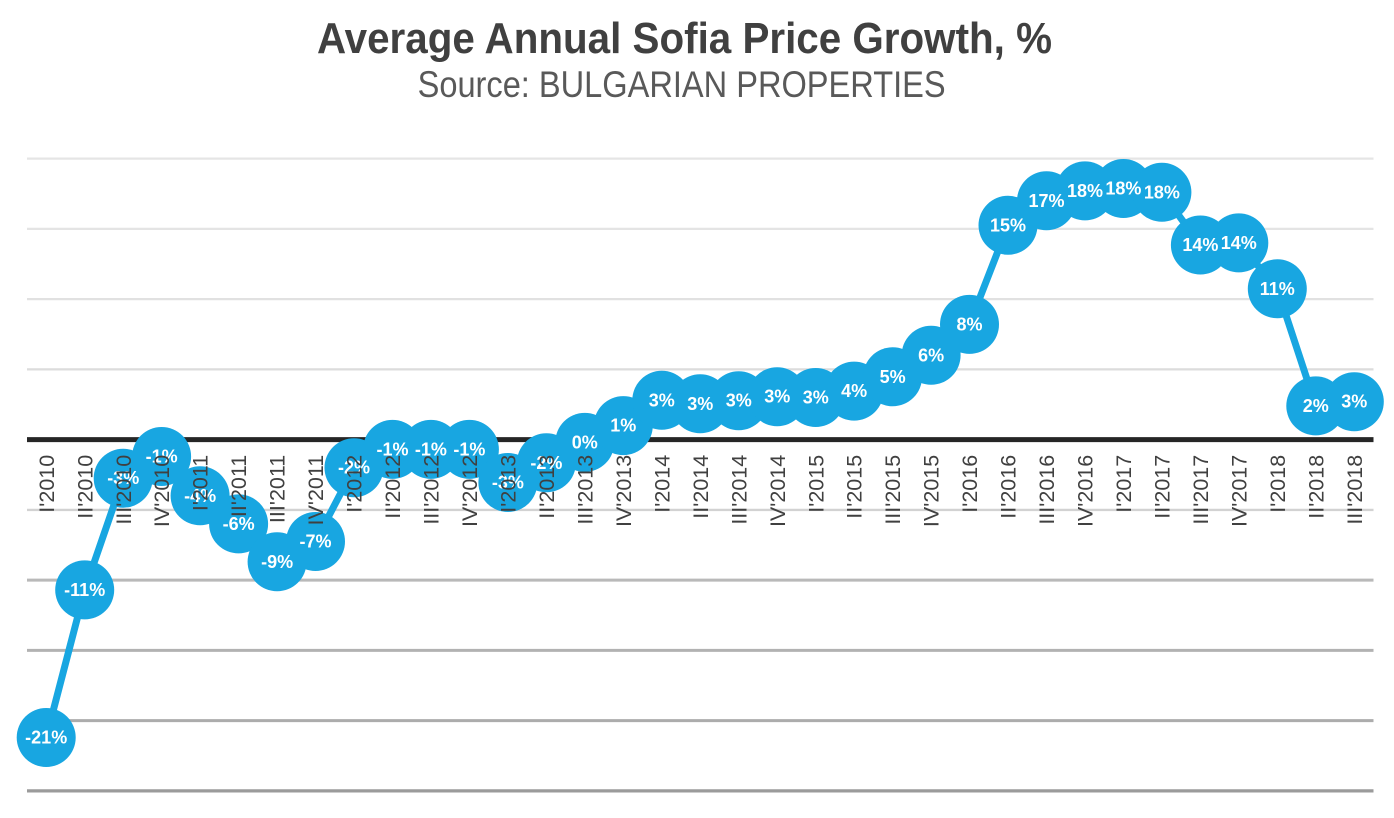  I want to click on svg-text: I'2011, so click(201, 483).